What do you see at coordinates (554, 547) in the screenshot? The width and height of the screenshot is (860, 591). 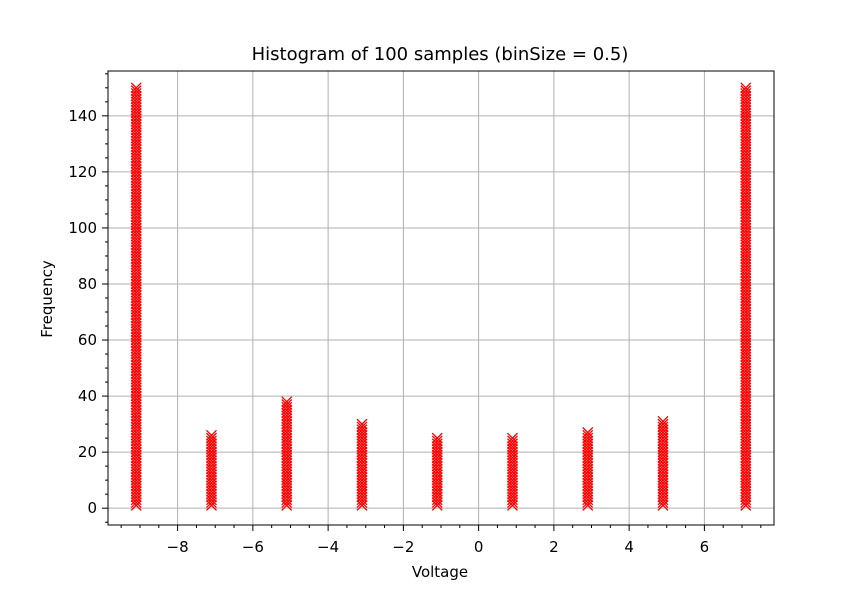 I see `x-tick-label: 2` at bounding box center [554, 547].